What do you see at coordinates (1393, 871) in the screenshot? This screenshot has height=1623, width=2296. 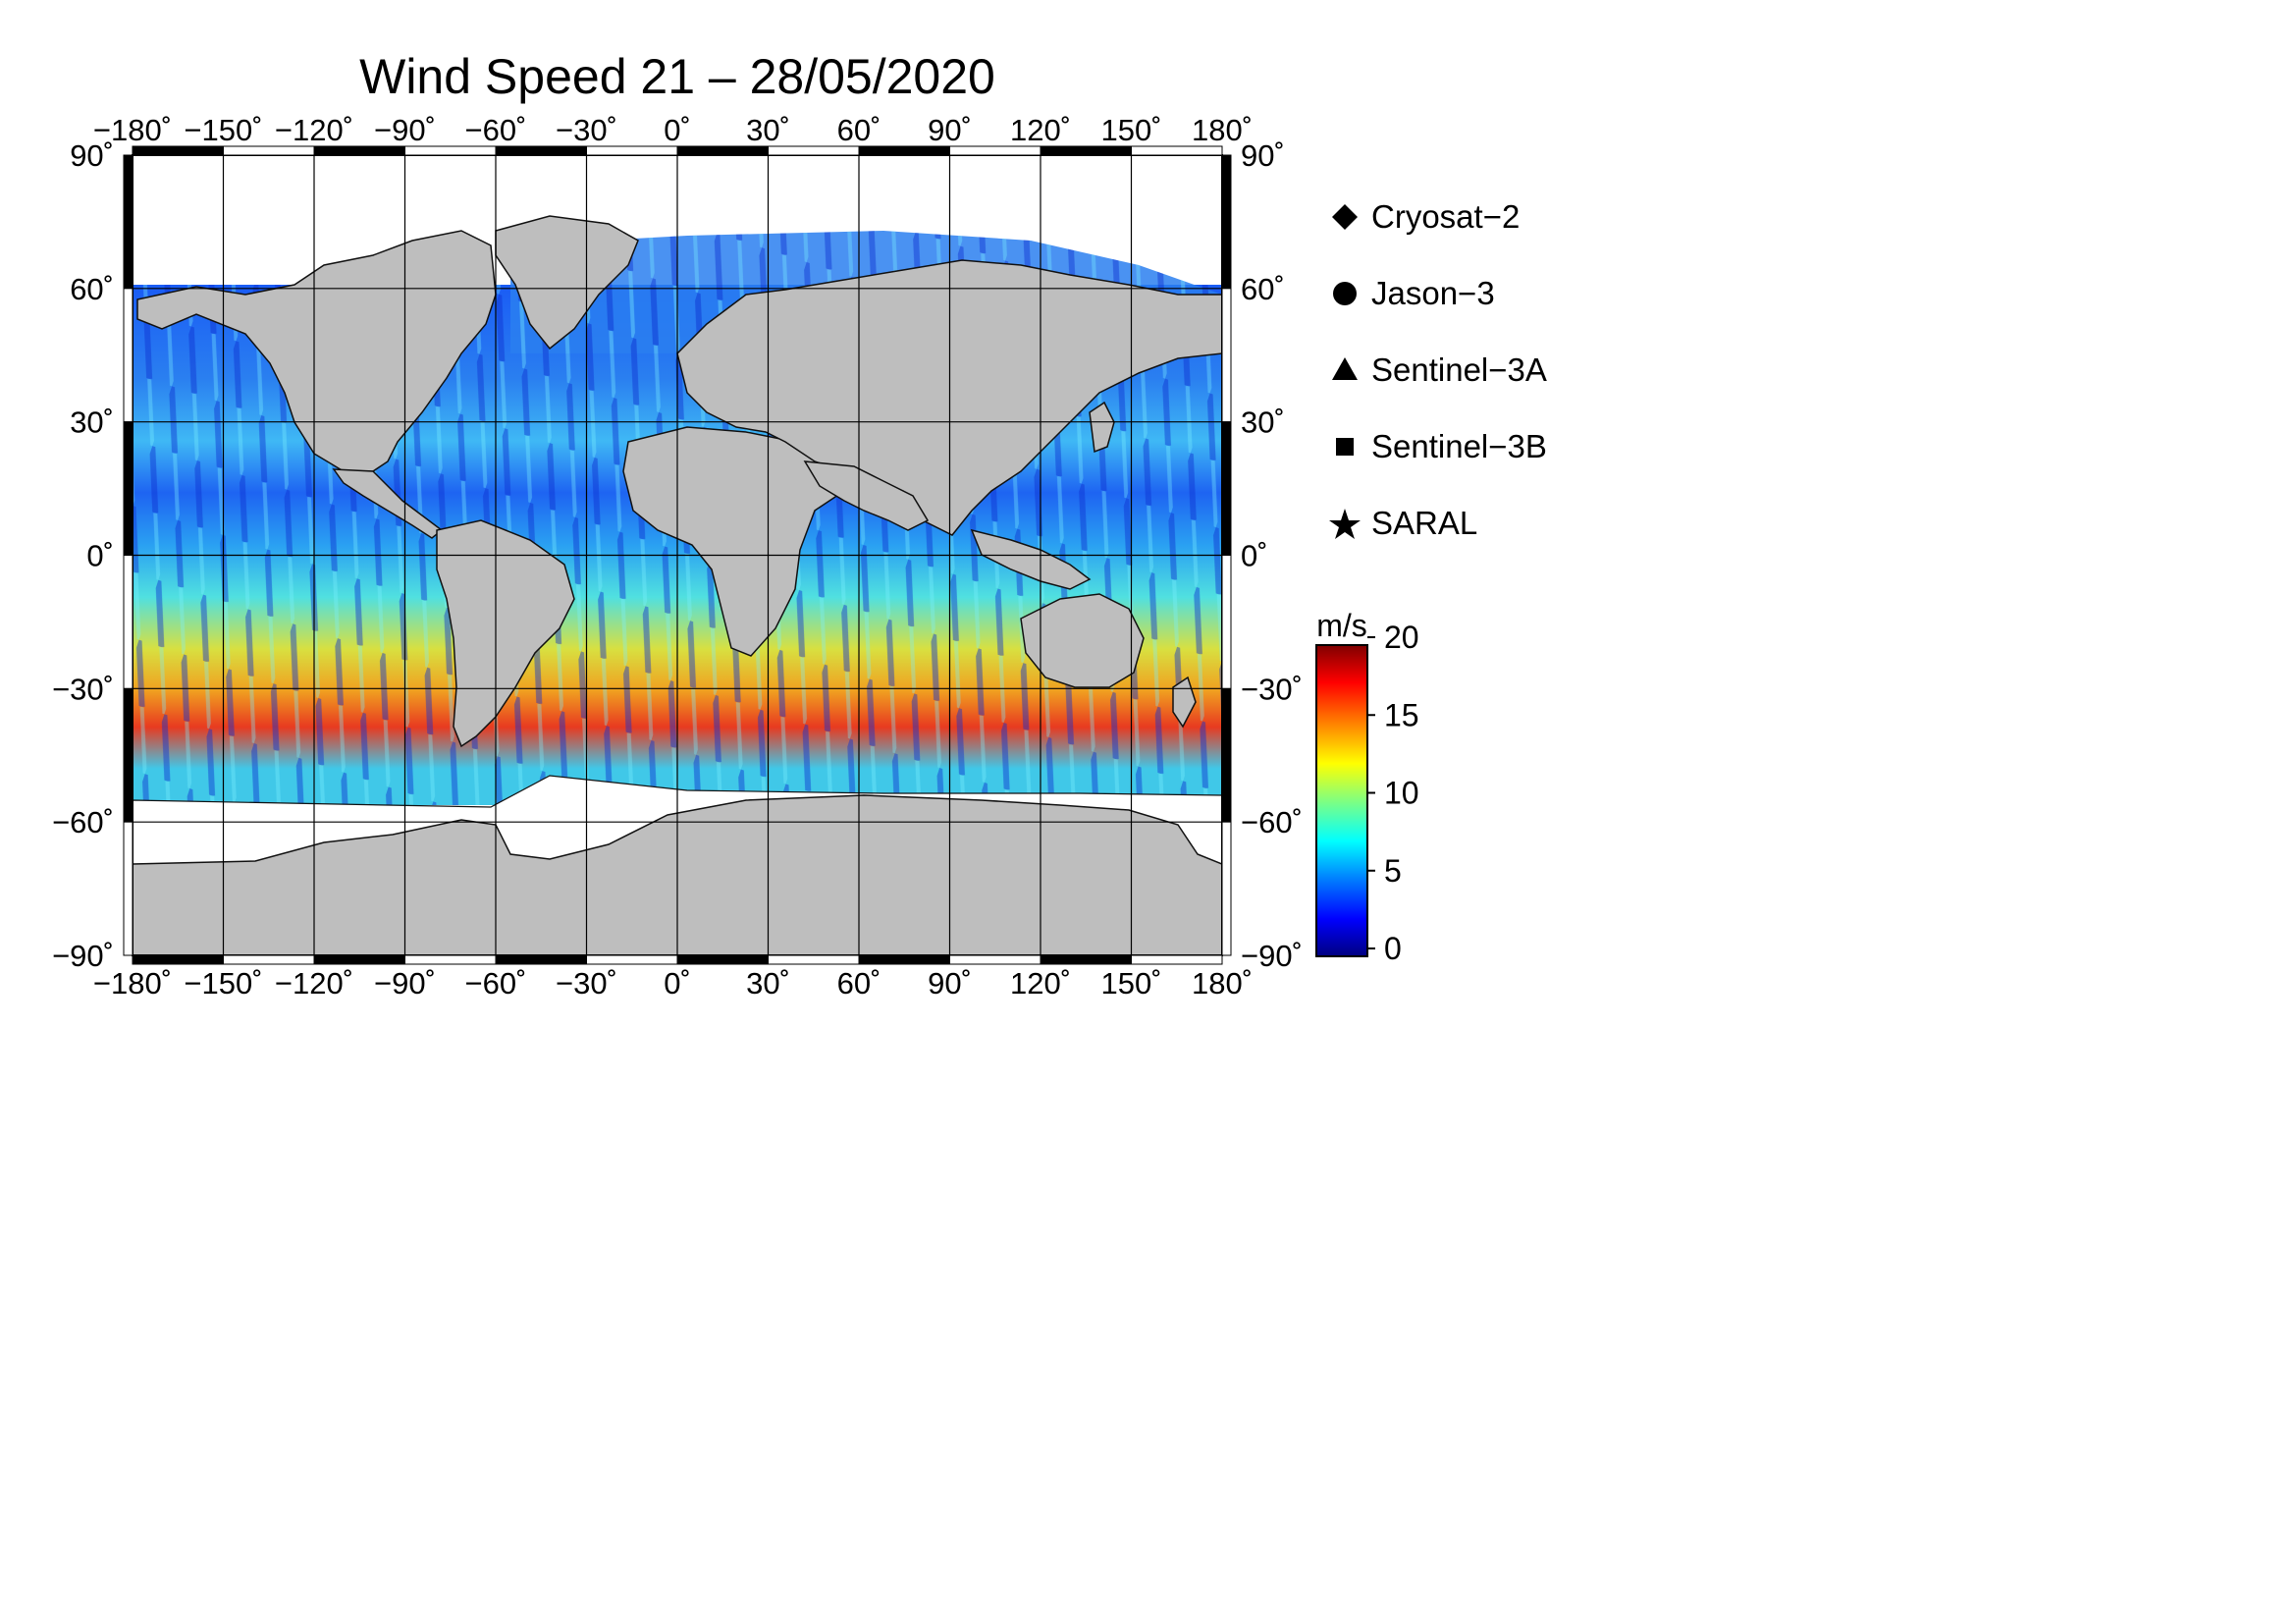 I see `colorbar-tick-label: 5` at bounding box center [1393, 871].